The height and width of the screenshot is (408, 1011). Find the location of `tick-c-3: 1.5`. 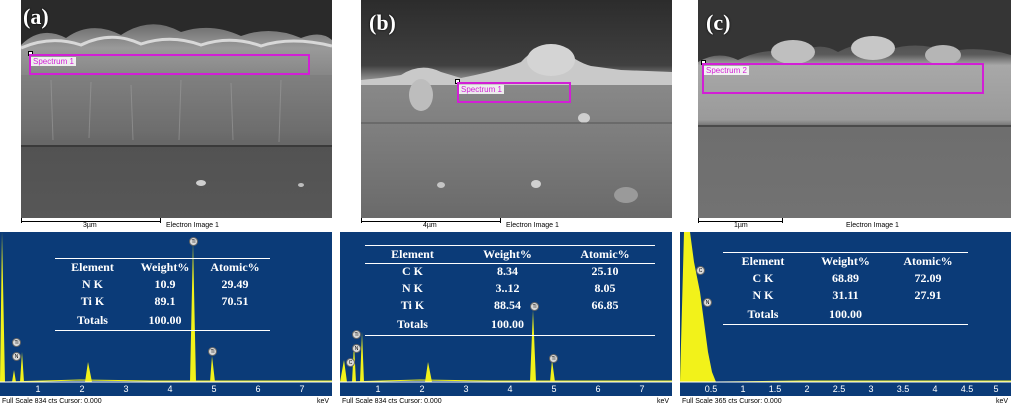

tick-c-3: 1.5 is located at coordinates (775, 389).